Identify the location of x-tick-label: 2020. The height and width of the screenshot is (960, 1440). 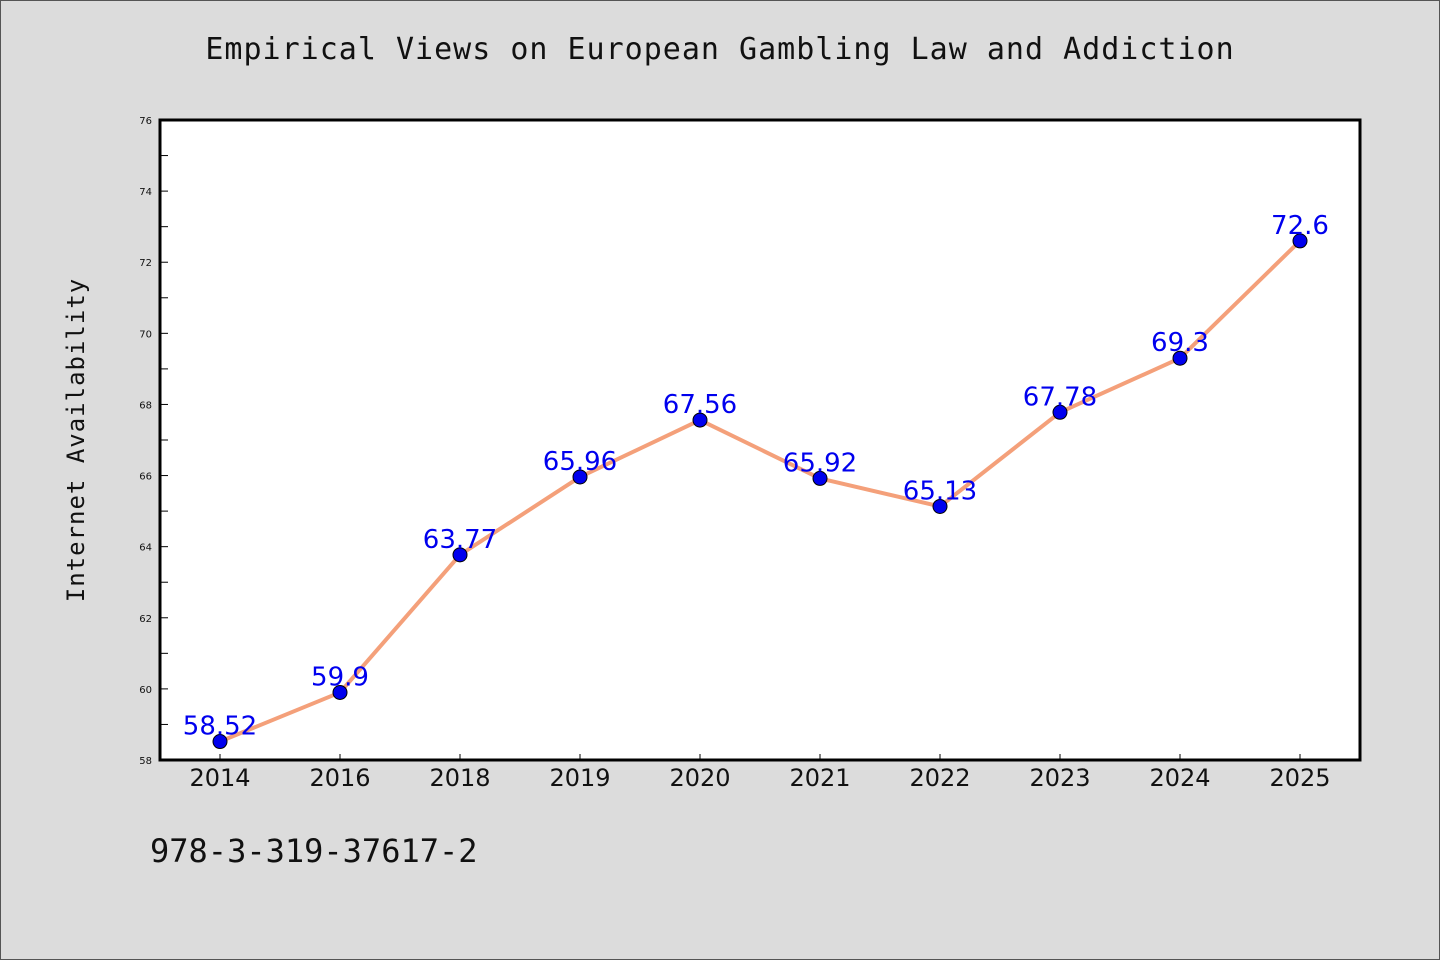
(699, 778).